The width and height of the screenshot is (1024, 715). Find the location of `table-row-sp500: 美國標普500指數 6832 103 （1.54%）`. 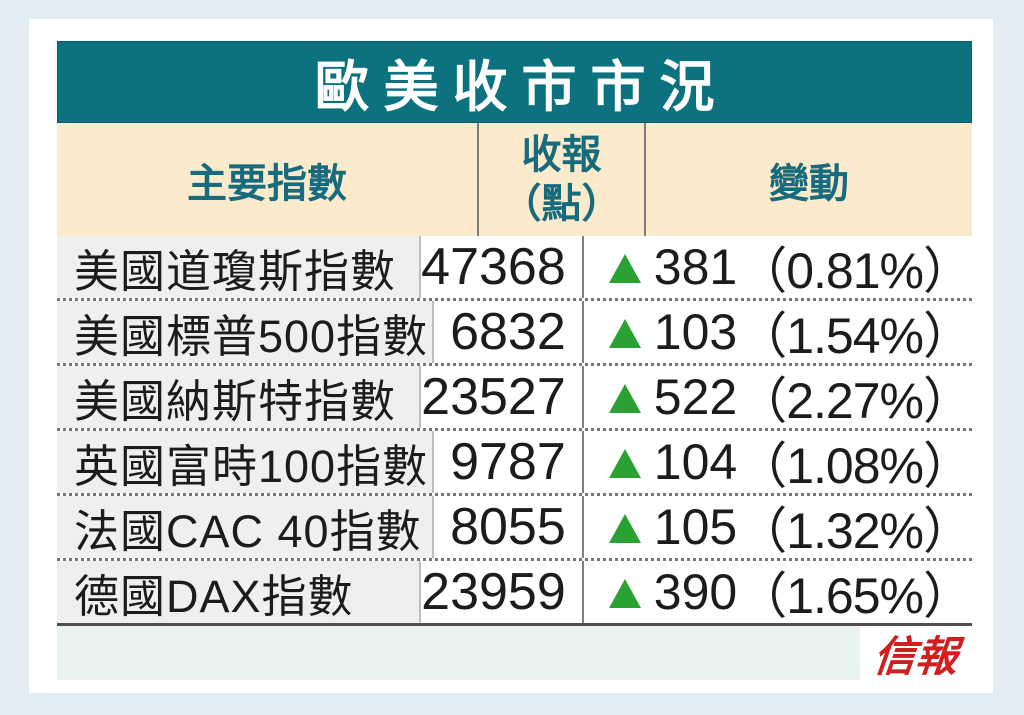

table-row-sp500: 美國標普500指數 6832 103 （1.54%） is located at coordinates (515, 331).